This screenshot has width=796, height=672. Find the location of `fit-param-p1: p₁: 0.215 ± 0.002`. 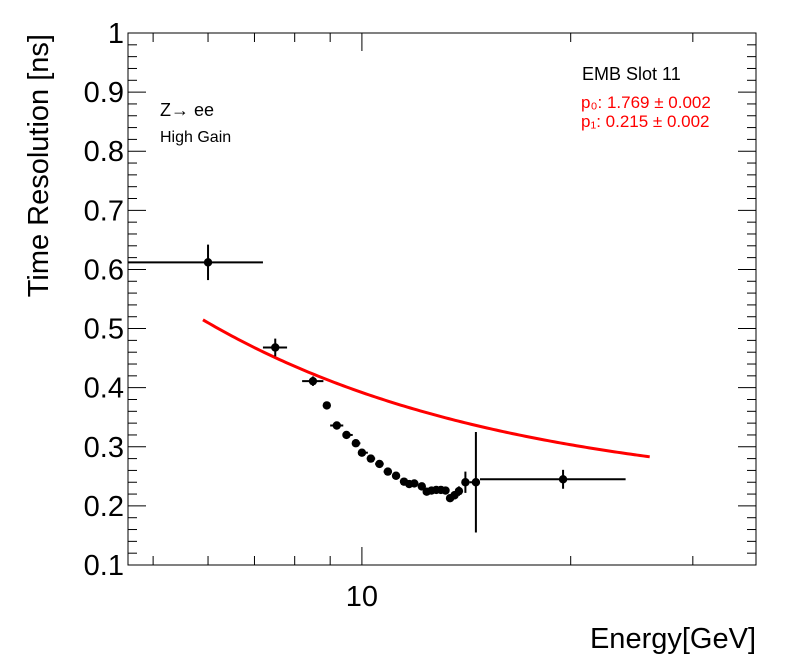

fit-param-p1: p₁: 0.215 ± 0.002 is located at coordinates (645, 121).